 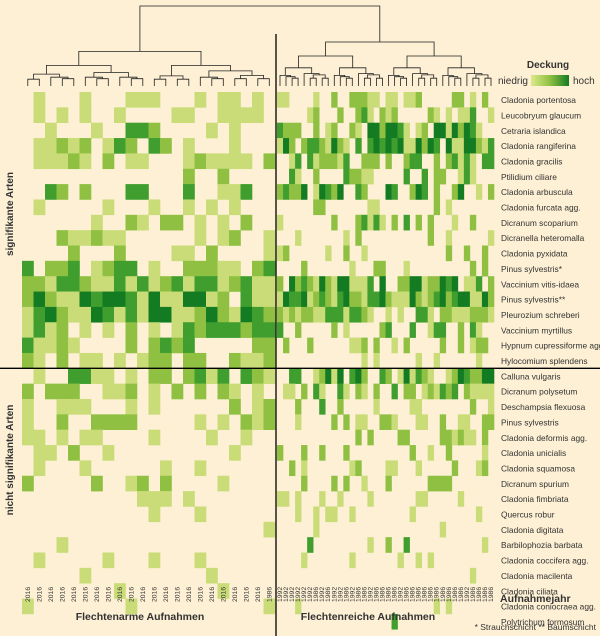 I want to click on species-label: Pinus sylvestris*, so click(x=532, y=269).